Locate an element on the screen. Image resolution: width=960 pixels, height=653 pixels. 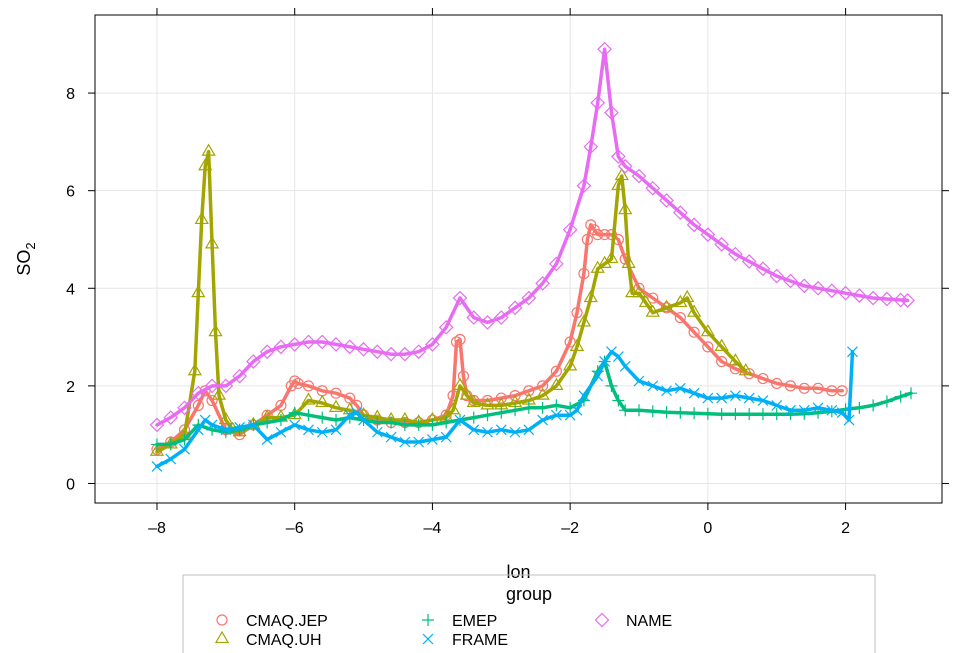
y-tick-label: 4 is located at coordinates (70, 289).